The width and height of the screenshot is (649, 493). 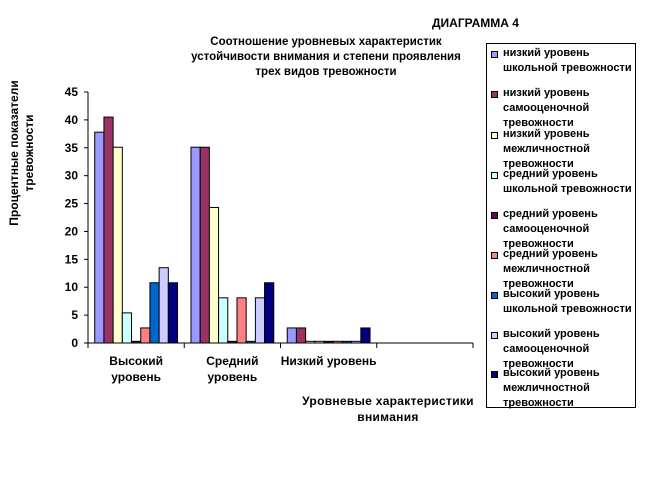 I want to click on legend-label: средний уровень самооценочной тревожности, so click(x=571, y=229).